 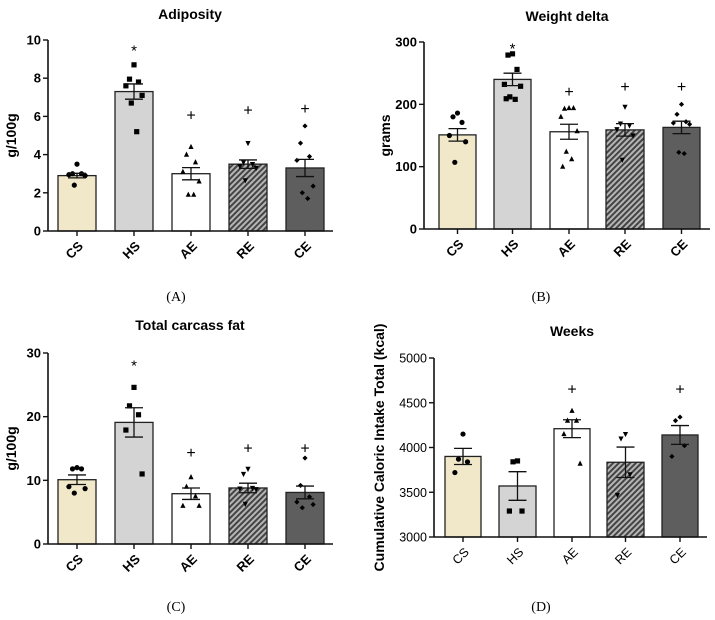 What do you see at coordinates (34, 40) in the screenshot?
I see `y-tick-label: 10` at bounding box center [34, 40].